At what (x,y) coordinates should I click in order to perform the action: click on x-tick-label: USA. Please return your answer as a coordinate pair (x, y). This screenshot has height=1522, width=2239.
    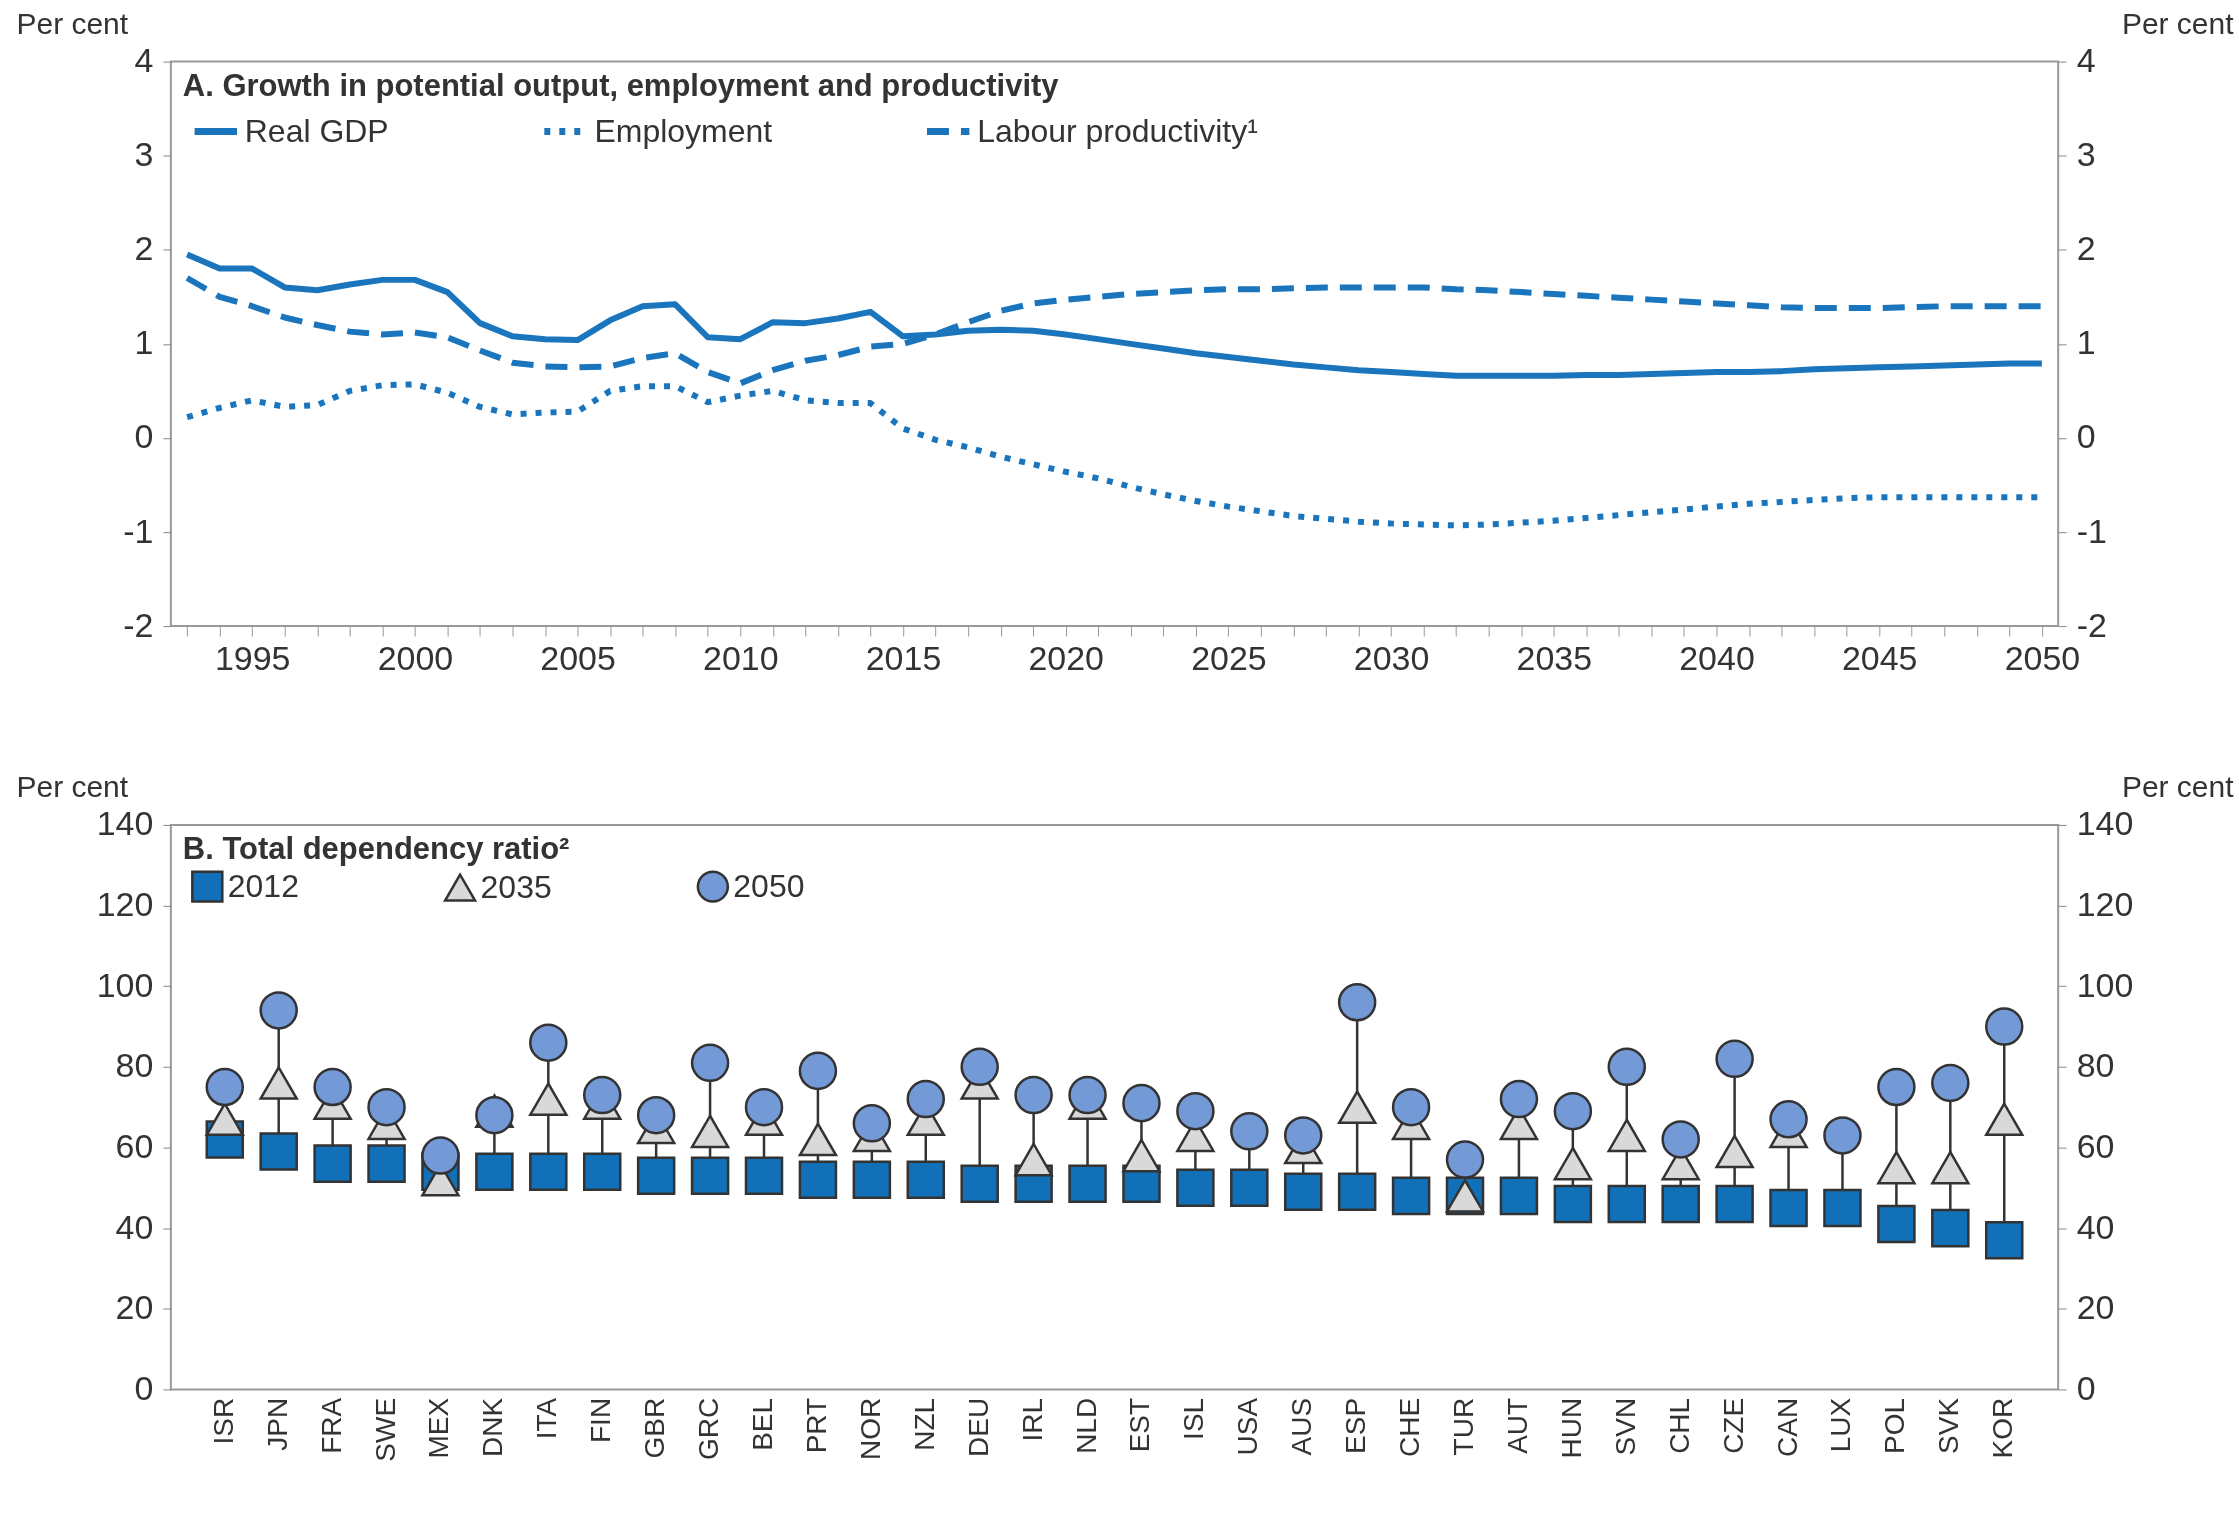
    Looking at the image, I should click on (1248, 1426).